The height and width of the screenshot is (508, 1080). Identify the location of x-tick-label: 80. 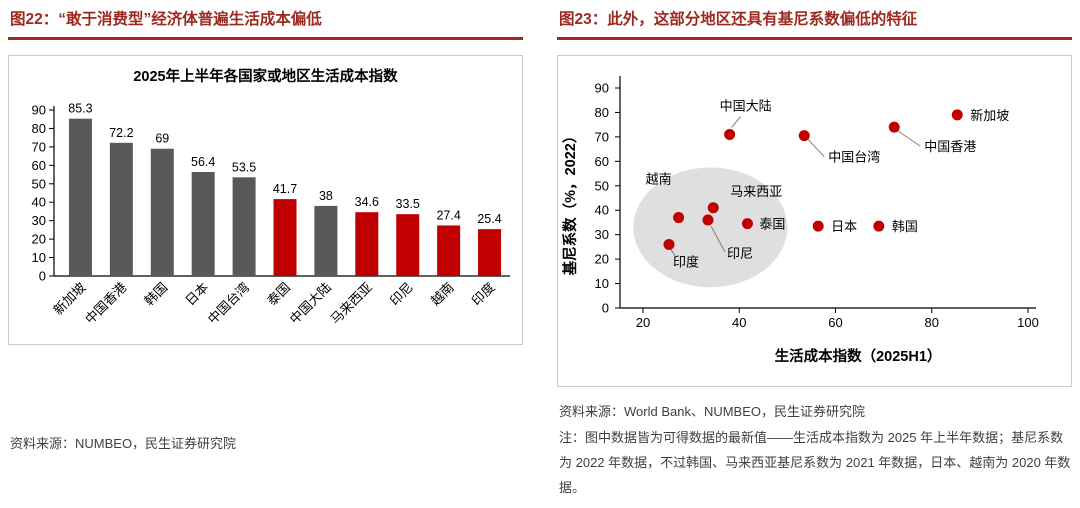
(932, 322).